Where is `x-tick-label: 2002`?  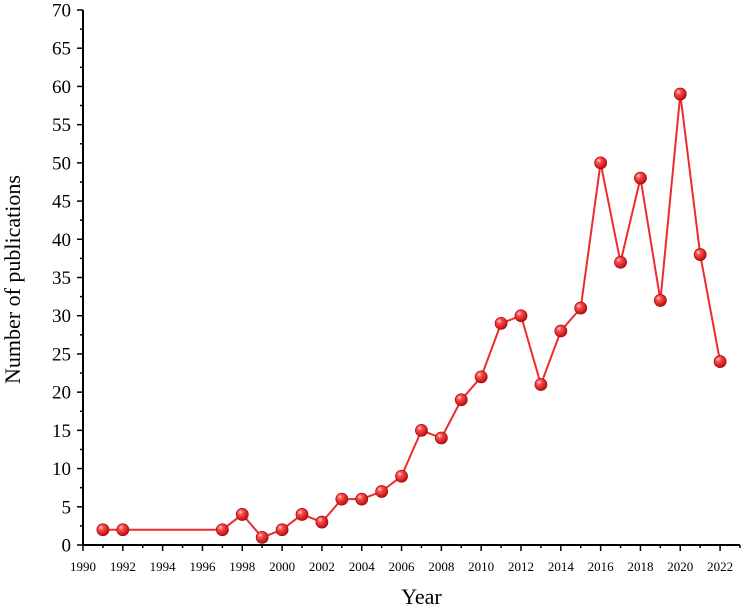 x-tick-label: 2002 is located at coordinates (322, 566).